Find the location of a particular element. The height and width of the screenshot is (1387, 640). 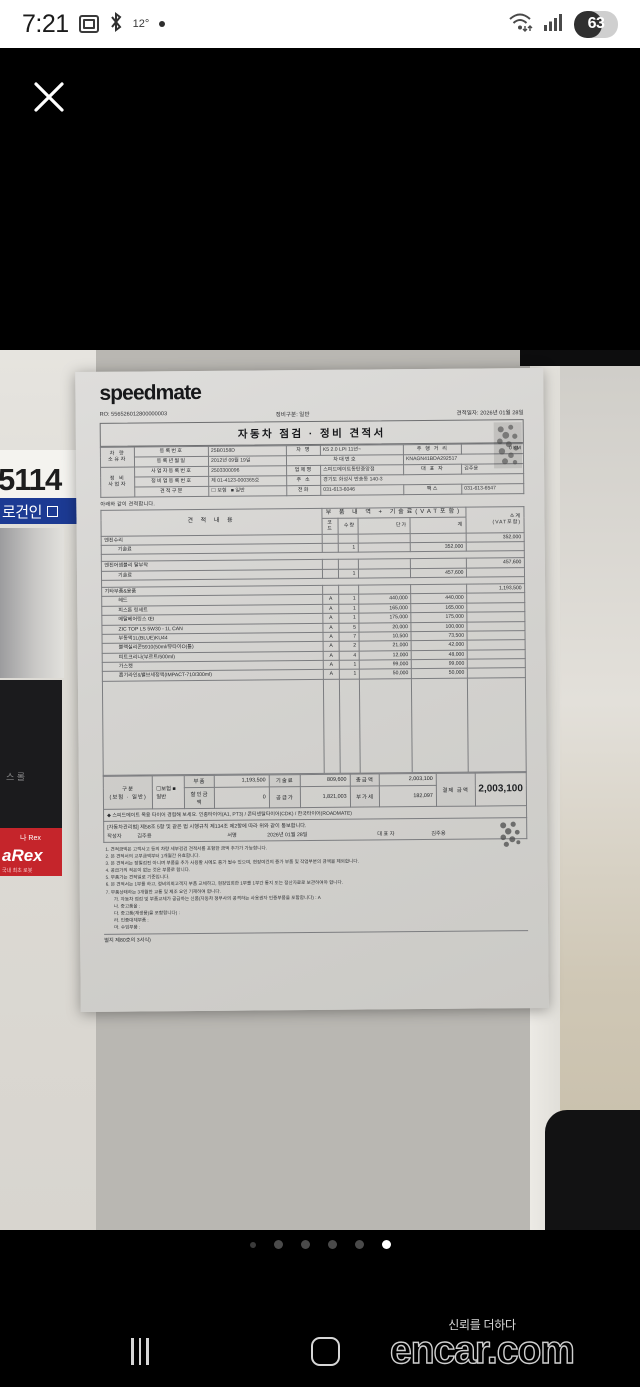

close-button is located at coordinates (49, 97).